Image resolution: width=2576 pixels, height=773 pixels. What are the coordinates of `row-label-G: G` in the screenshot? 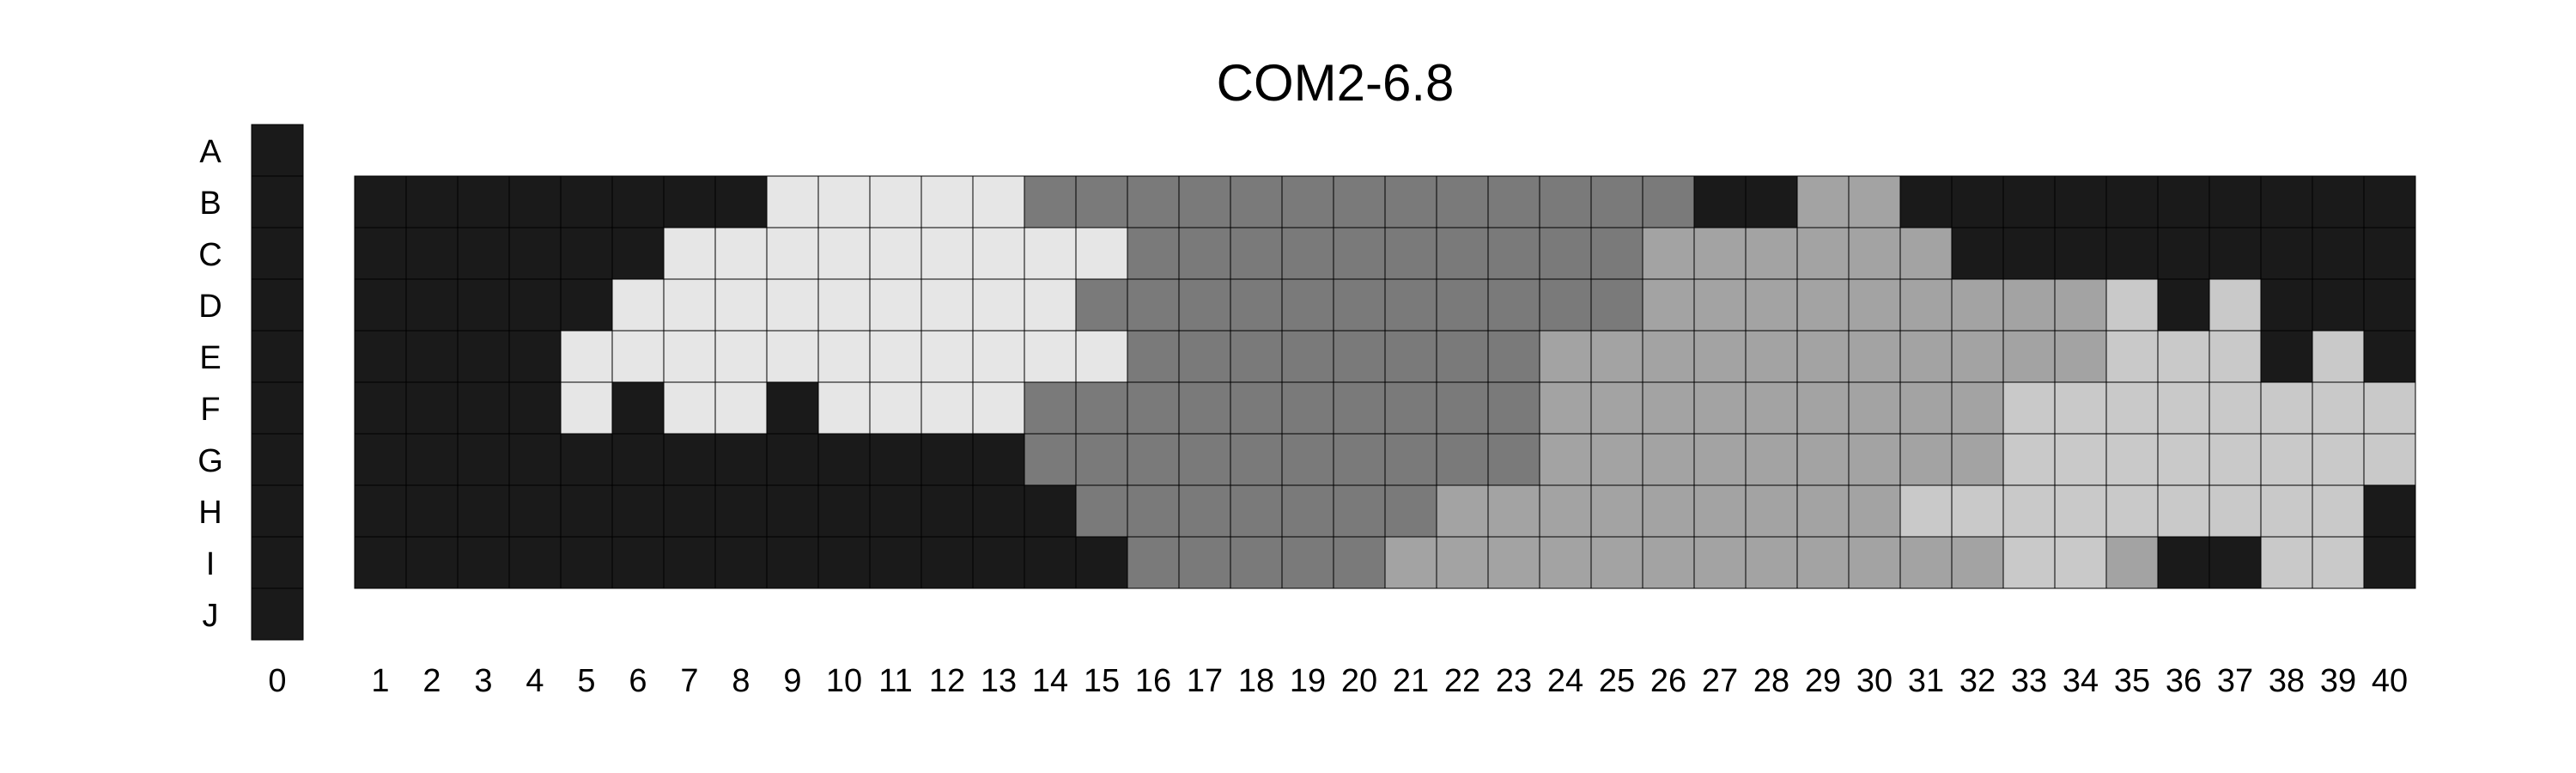 It's located at (210, 461).